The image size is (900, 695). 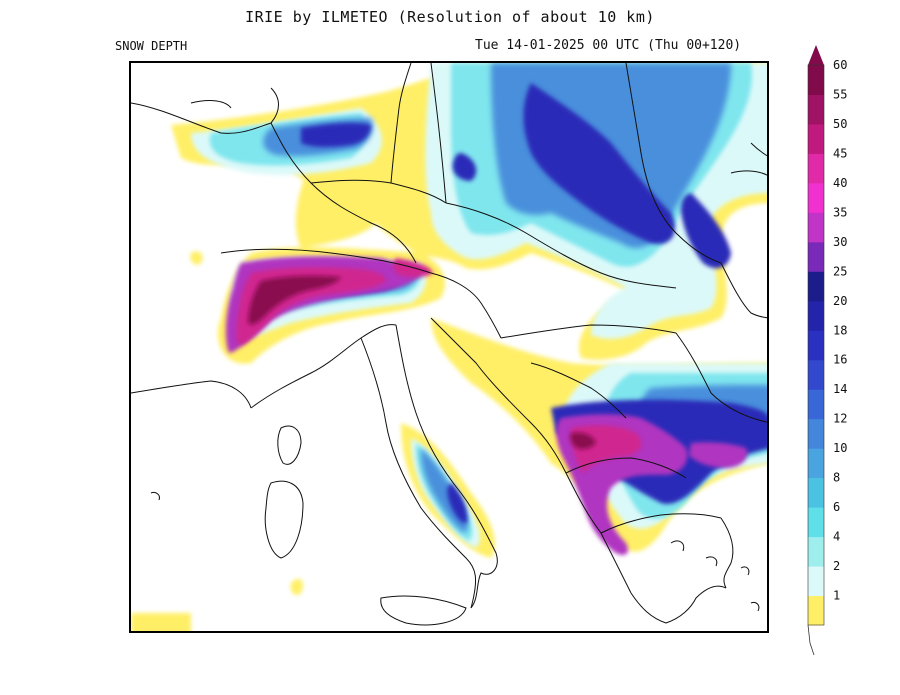 What do you see at coordinates (850, 350) in the screenshot?
I see `color-scale-legend: 1 2 4 6 8 10 12 14 16 18 20 25 30 35 40 45 50 55 60` at bounding box center [850, 350].